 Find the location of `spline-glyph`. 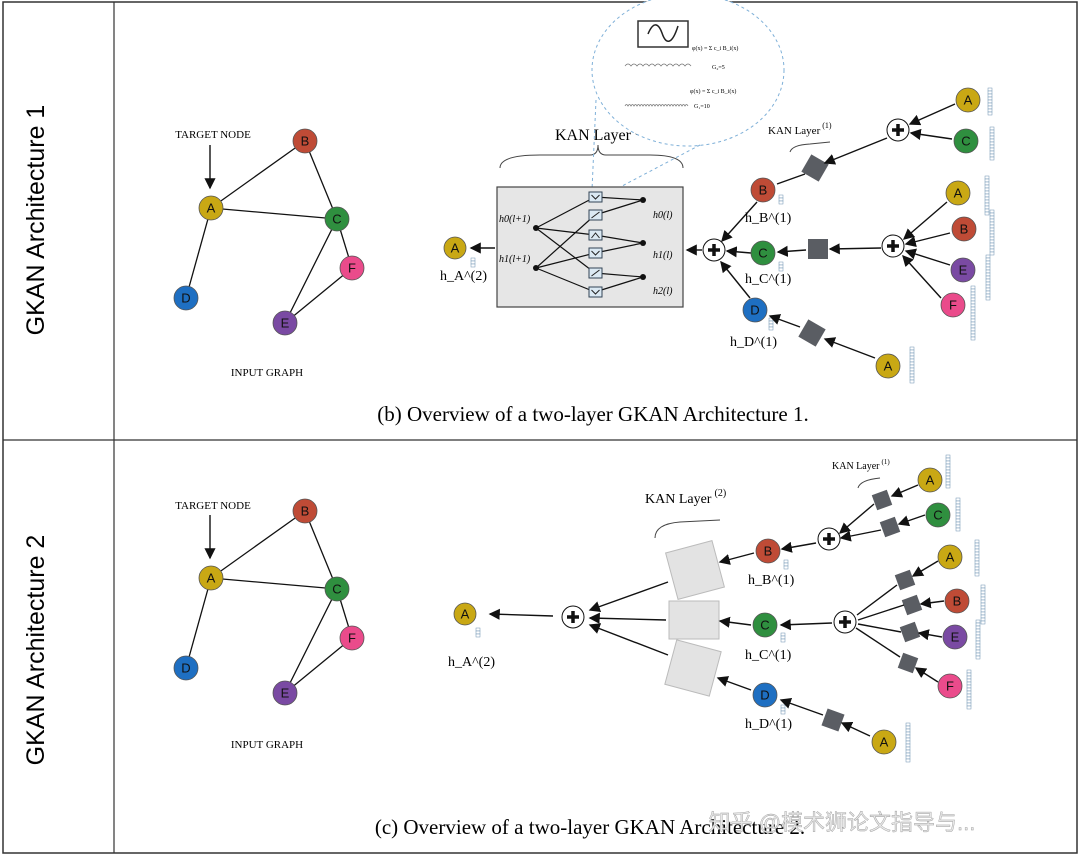

spline-glyph is located at coordinates (595, 235).